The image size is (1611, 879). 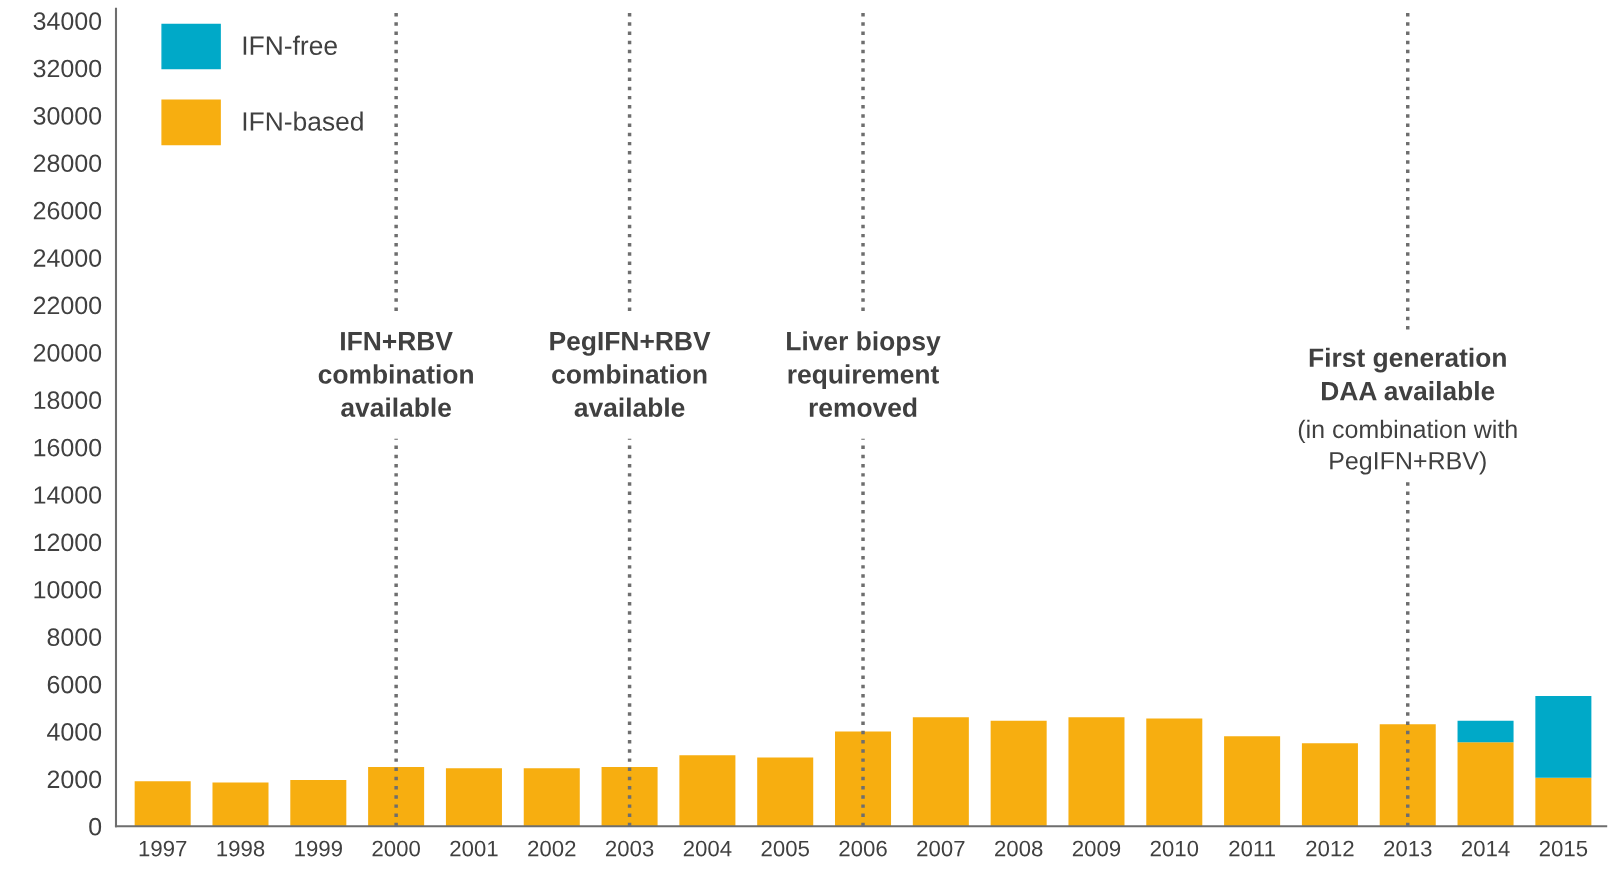 What do you see at coordinates (68, 447) in the screenshot?
I see `y-tick-label: 16000` at bounding box center [68, 447].